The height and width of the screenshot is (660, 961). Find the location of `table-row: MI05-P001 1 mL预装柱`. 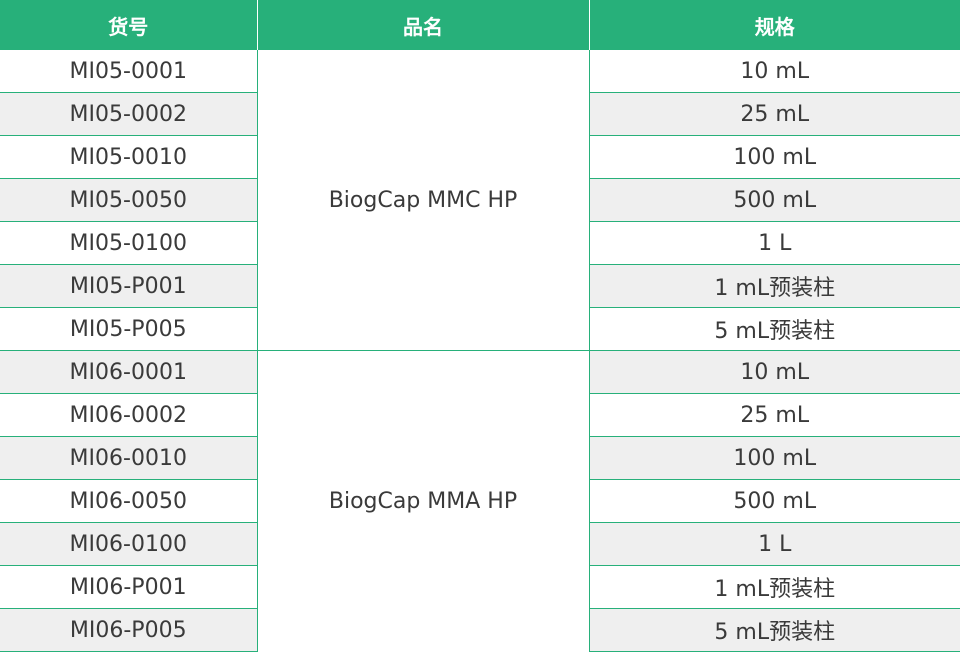

table-row: MI05-P001 1 mL预装柱 is located at coordinates (480, 286).